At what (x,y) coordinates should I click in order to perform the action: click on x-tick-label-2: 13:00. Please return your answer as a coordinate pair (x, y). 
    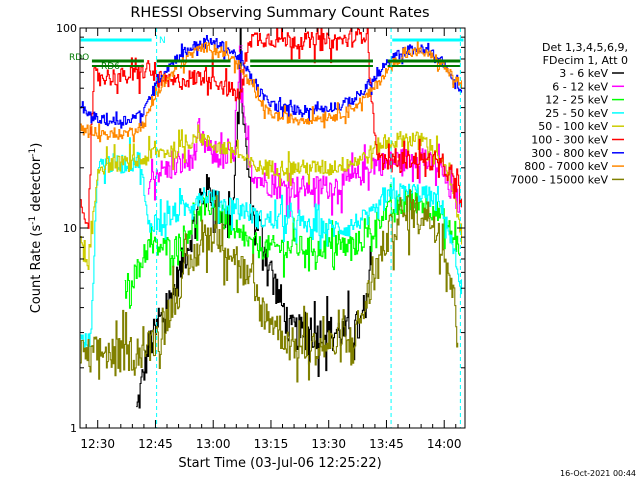
    Looking at the image, I should click on (213, 444).